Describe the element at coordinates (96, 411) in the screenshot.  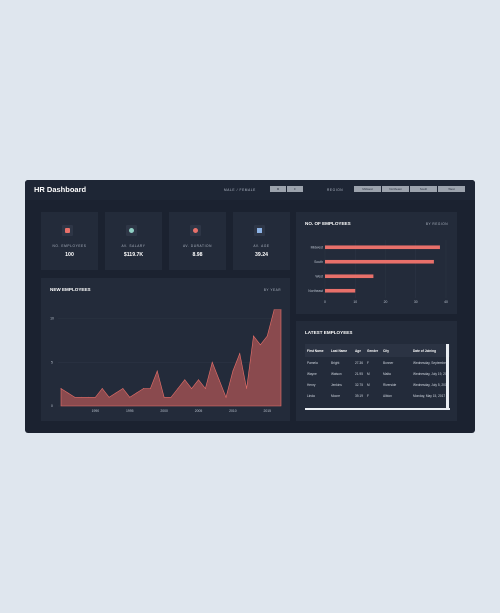
I see `x-tick-label: 1990` at that location.